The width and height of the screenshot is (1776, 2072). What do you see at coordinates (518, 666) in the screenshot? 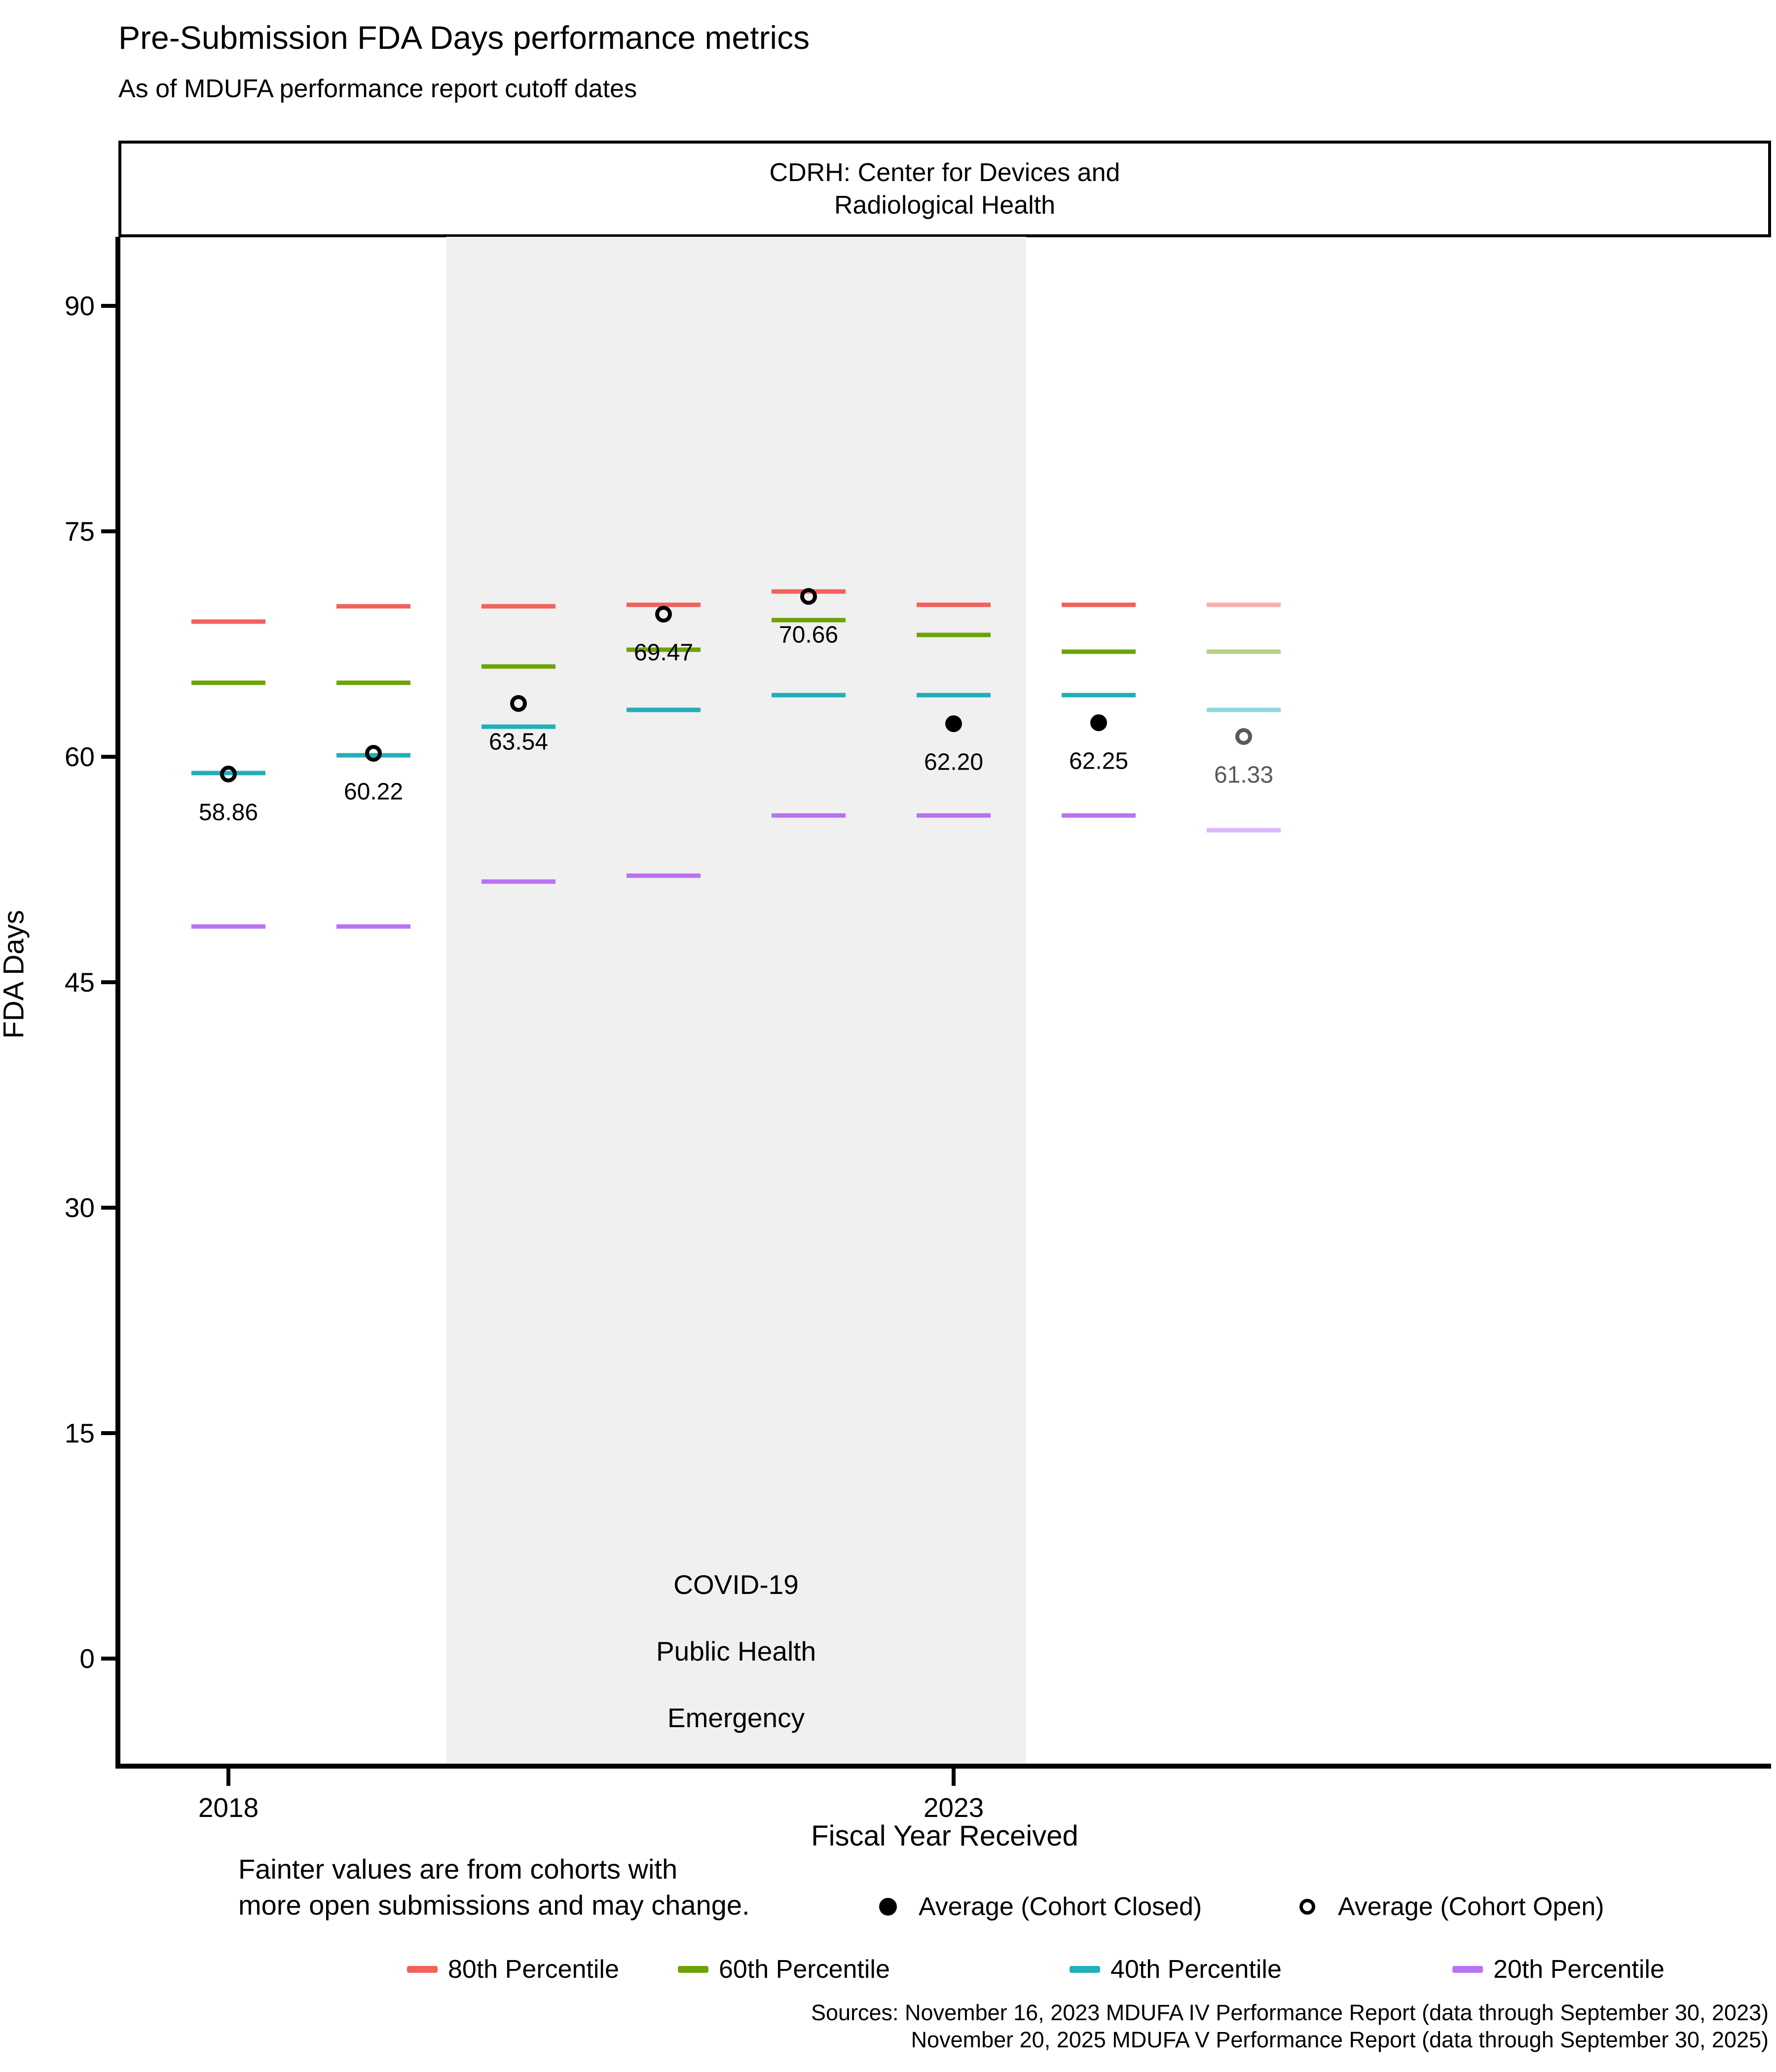
I see `segment-60th-percentile-2020` at bounding box center [518, 666].